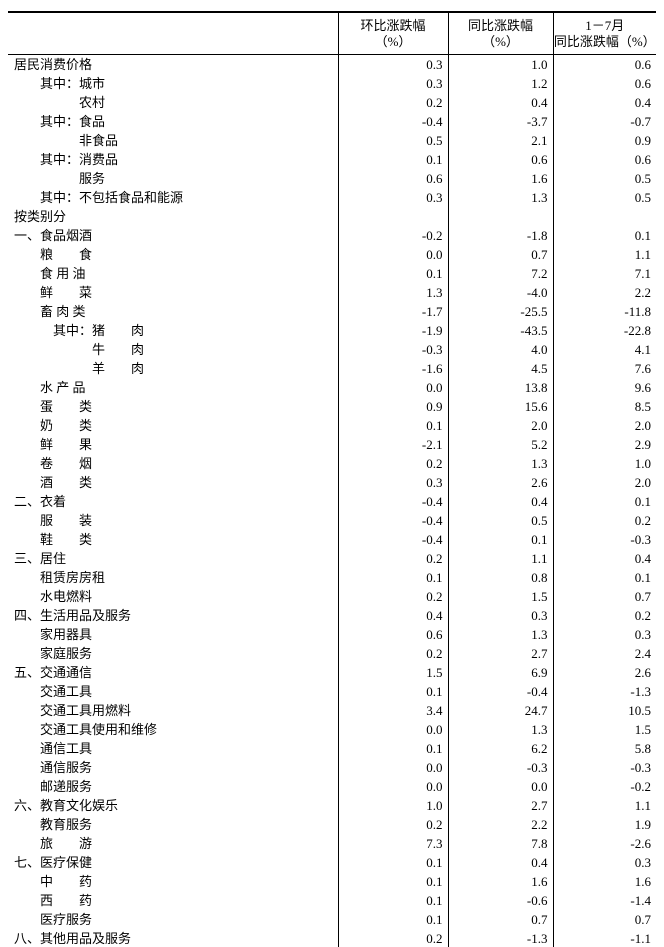  What do you see at coordinates (500, 710) in the screenshot?
I see `row-yoy-value: 24.7` at bounding box center [500, 710].